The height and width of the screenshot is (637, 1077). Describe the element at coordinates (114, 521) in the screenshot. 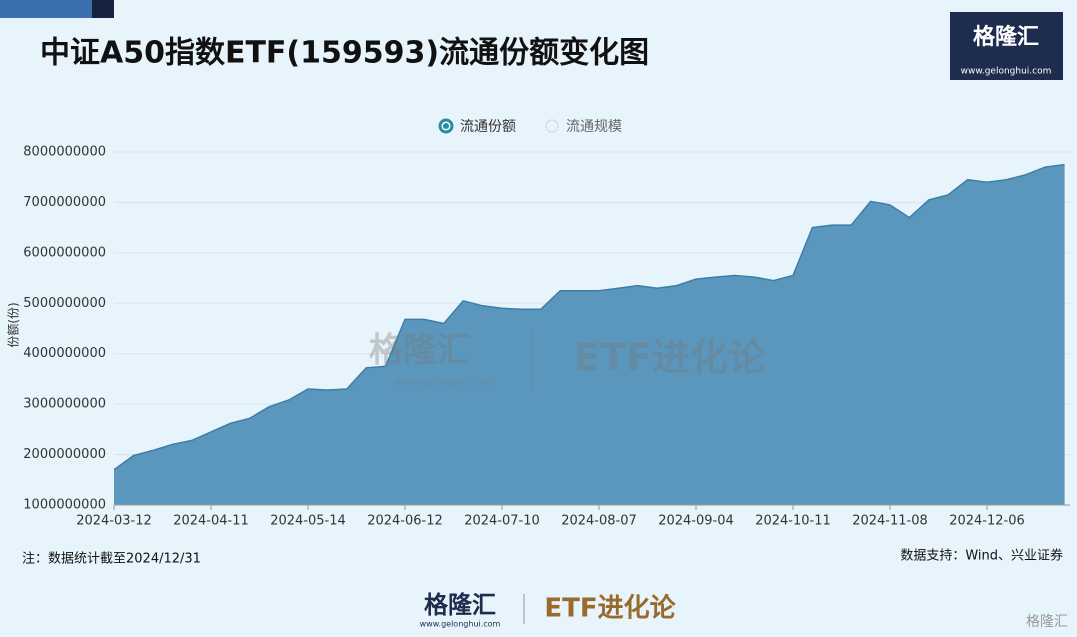

I see `x-tick-label: 2024-03-12` at that location.